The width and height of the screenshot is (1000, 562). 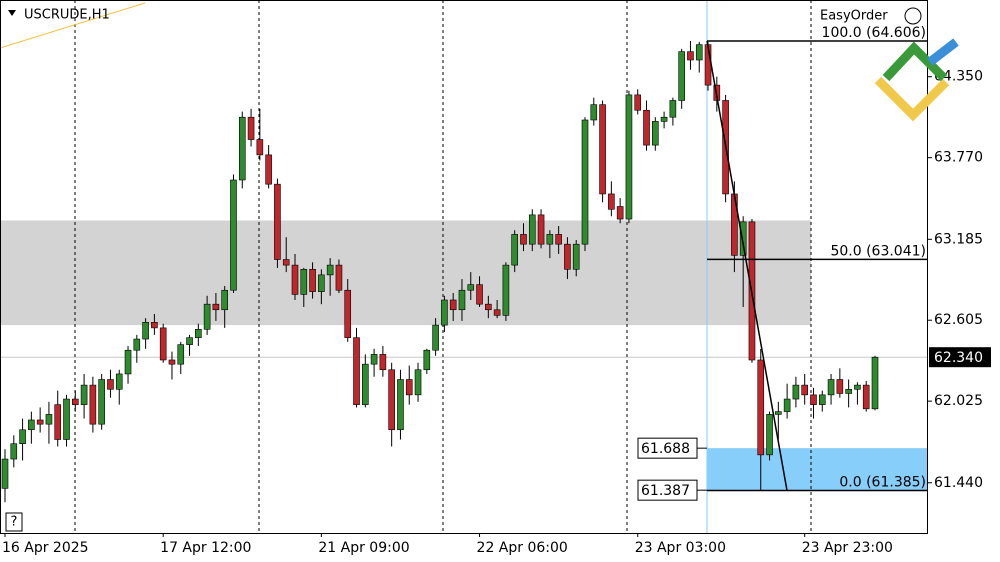 I want to click on last-price-label: 62.340, so click(x=958, y=358).